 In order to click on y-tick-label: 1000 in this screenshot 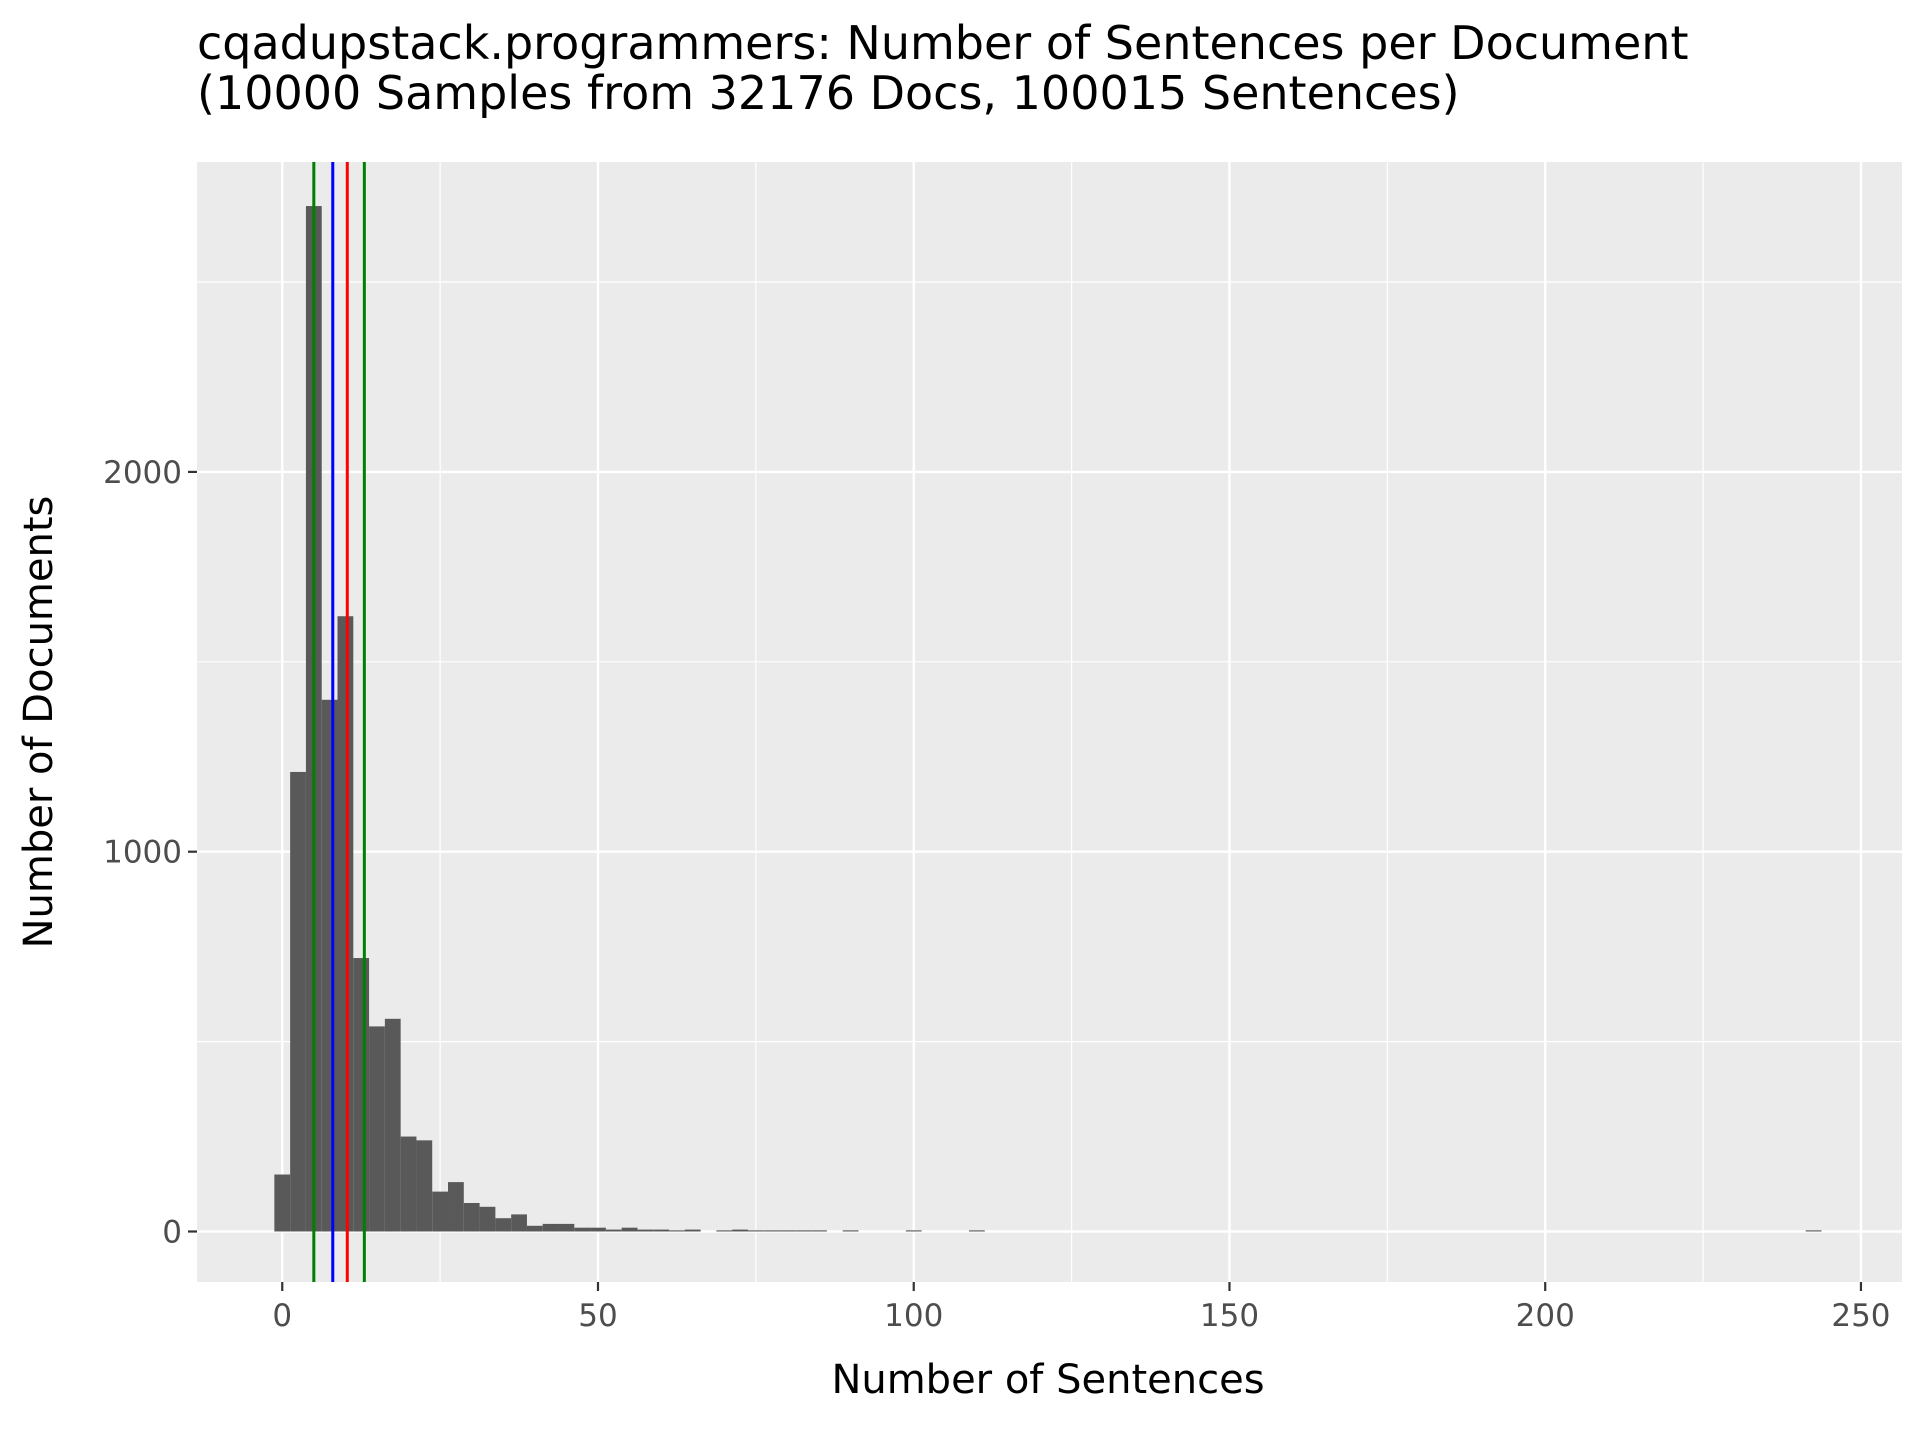, I will do `click(142, 853)`.